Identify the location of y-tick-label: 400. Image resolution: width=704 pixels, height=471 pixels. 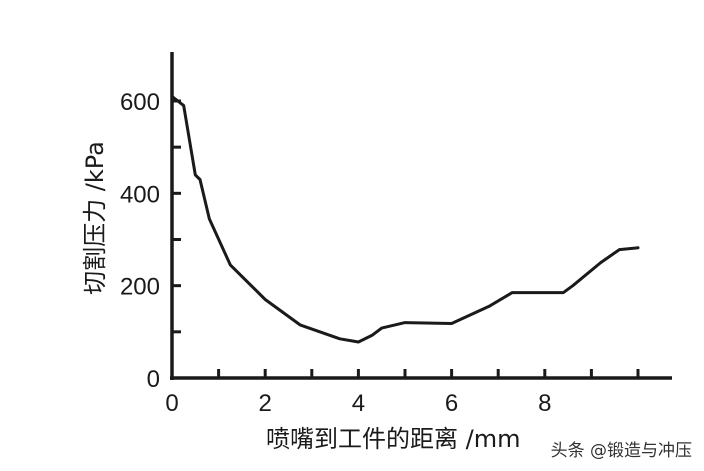
(140, 194).